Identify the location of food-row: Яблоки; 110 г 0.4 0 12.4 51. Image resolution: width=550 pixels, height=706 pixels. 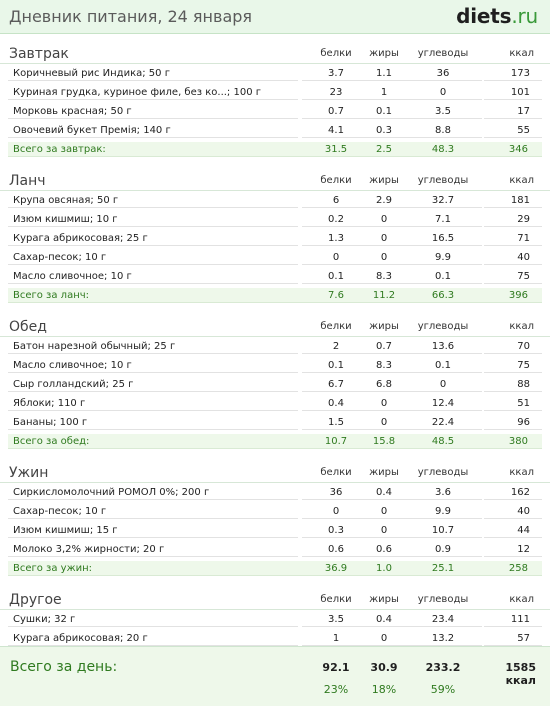
(275, 403).